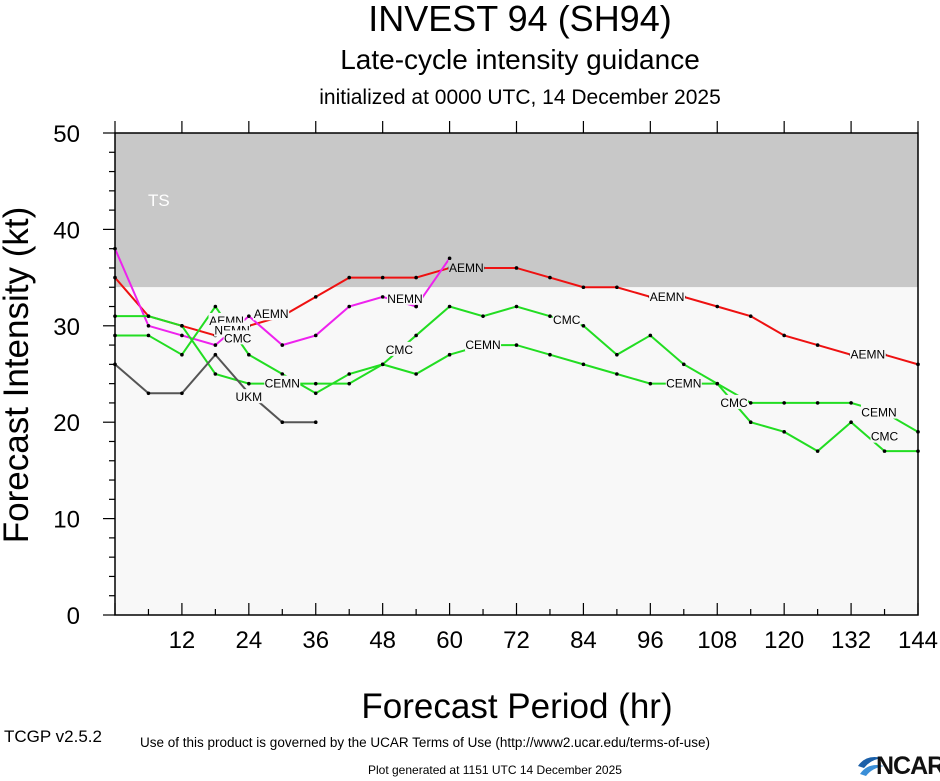  I want to click on label-text: UKM, so click(248, 397).